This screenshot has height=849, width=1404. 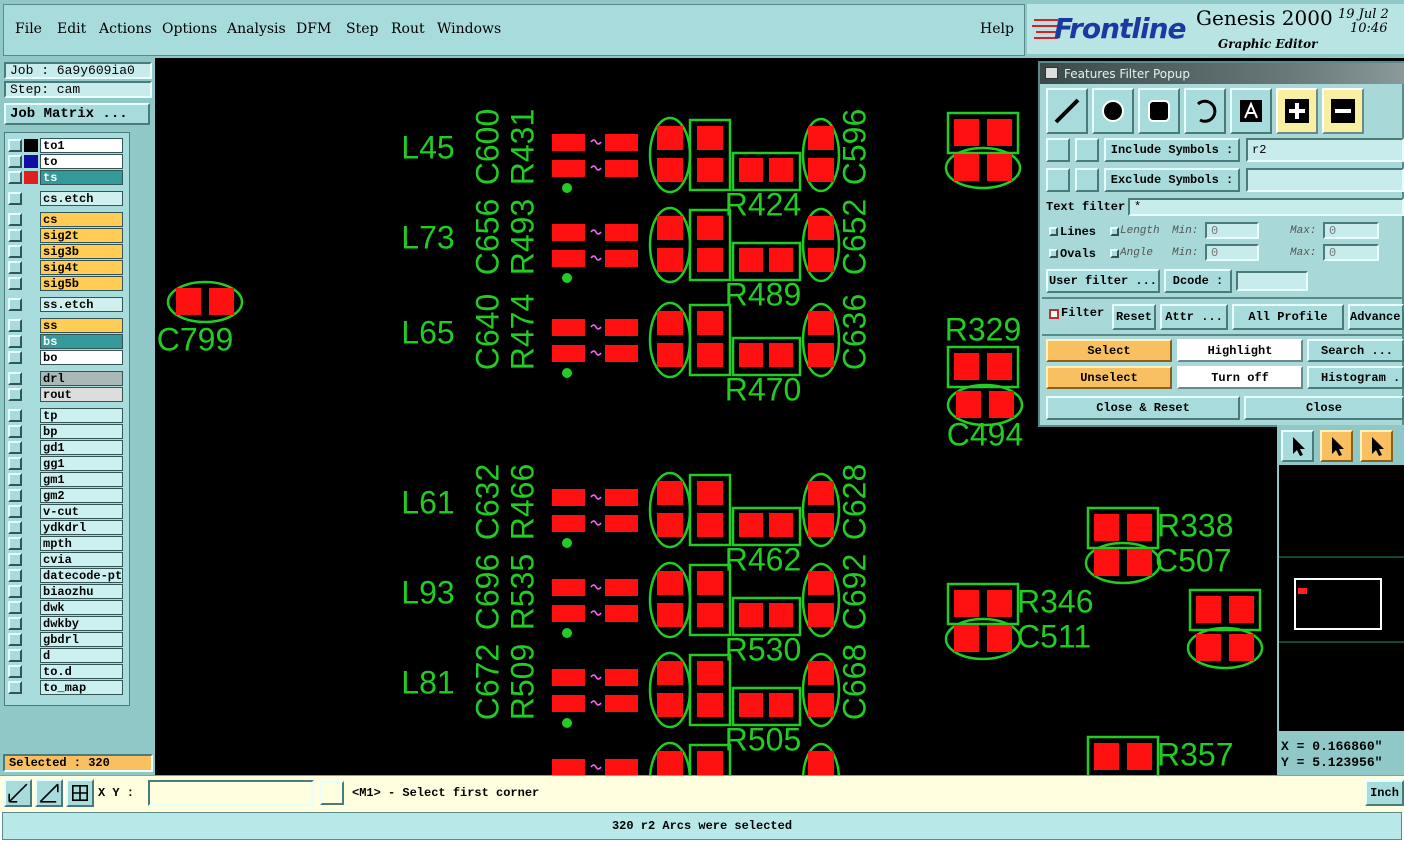 What do you see at coordinates (231, 793) in the screenshot?
I see `xy-field` at bounding box center [231, 793].